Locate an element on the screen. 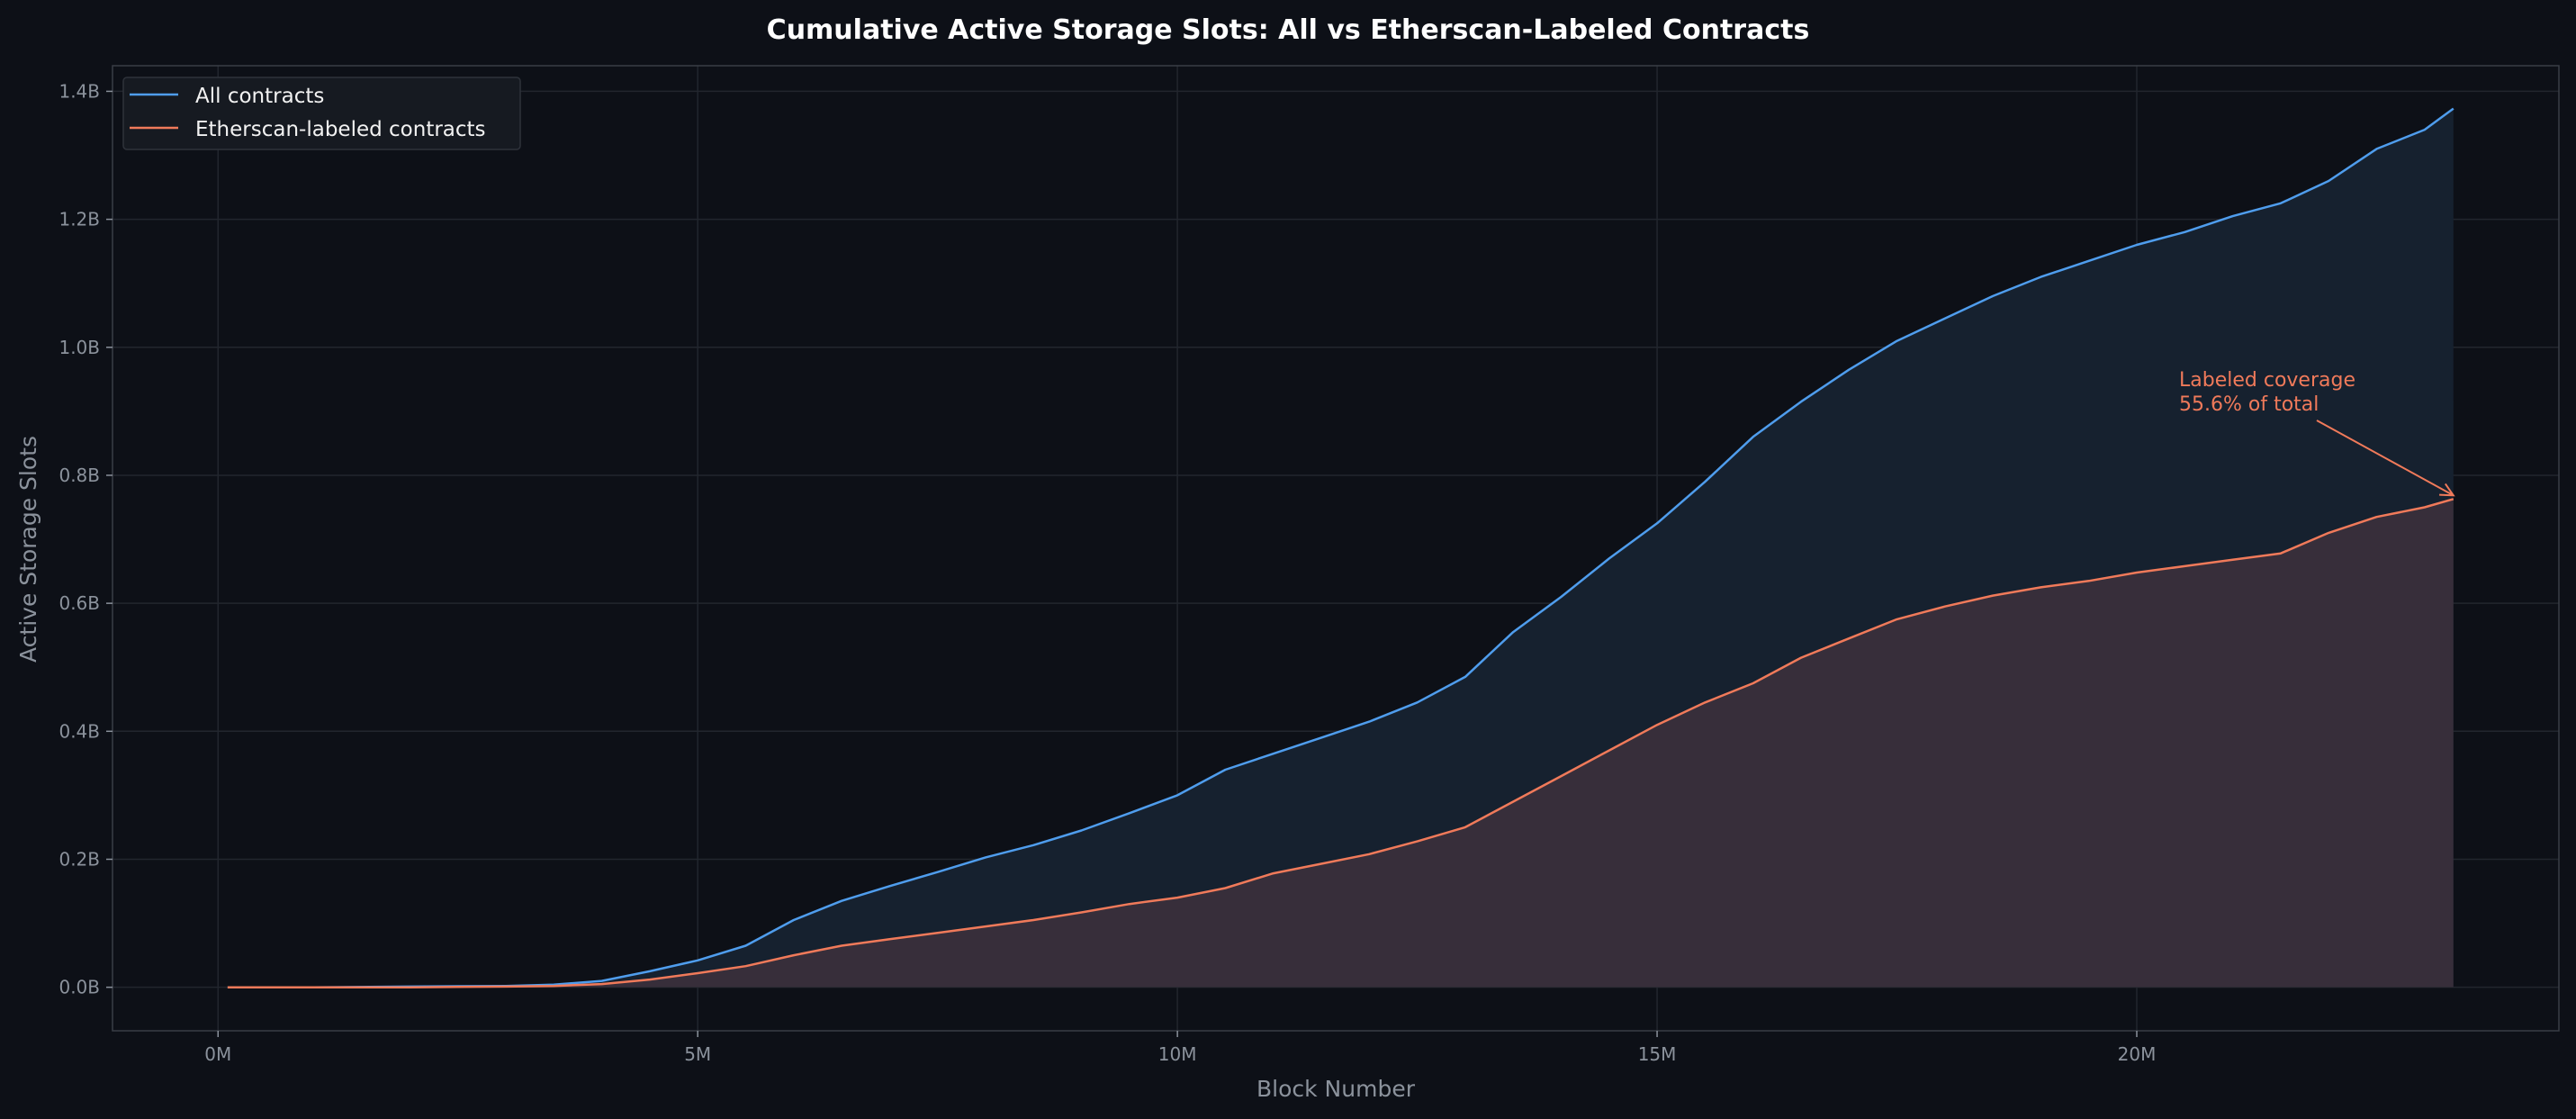  x-tick-label: 0M is located at coordinates (217, 1054).